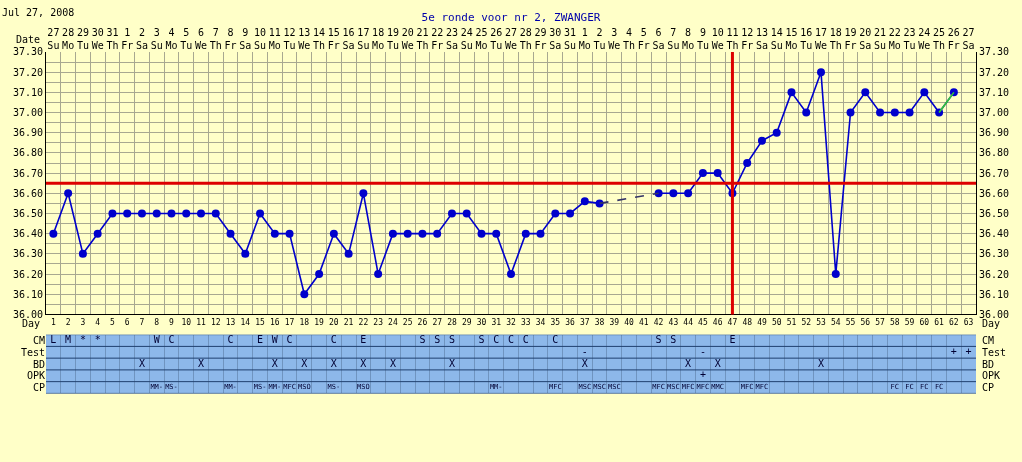 This screenshot has height=462, width=1022. I want to click on x-tick-label: 52, so click(806, 322).